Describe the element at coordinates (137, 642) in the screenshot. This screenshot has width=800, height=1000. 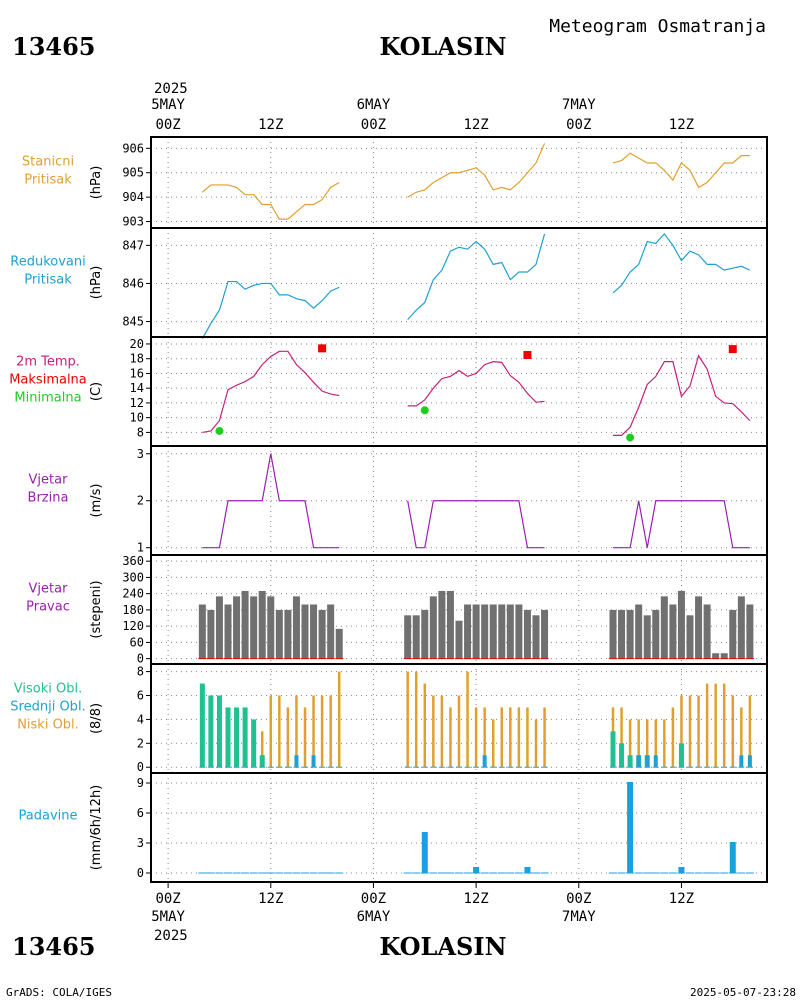
I see `y-tick-label: 60` at that location.